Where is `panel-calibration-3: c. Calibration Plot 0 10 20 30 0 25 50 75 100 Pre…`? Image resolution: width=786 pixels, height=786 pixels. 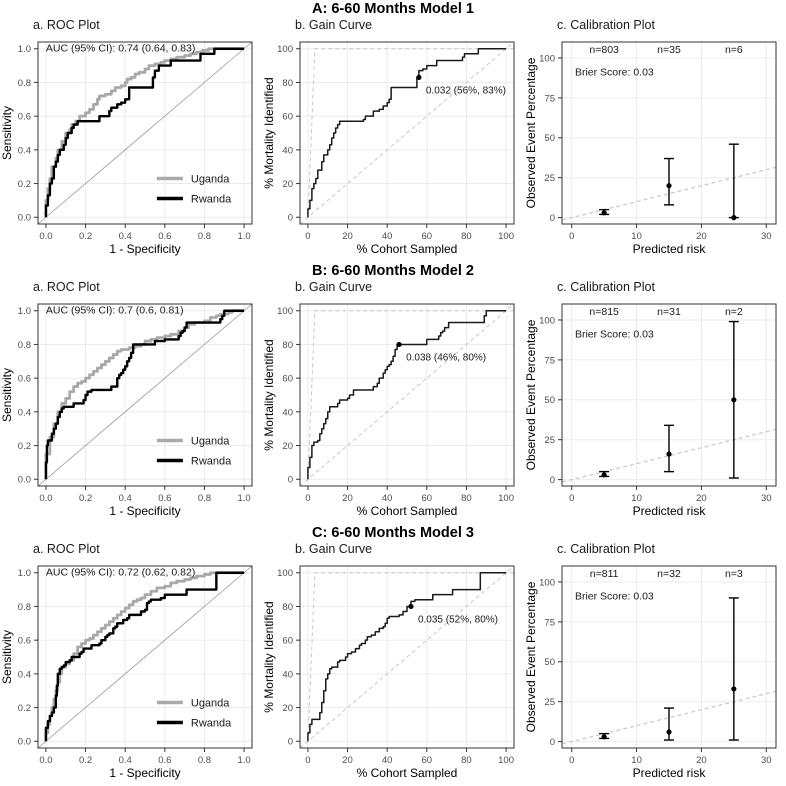
panel-calibration-3: c. Calibration Plot 0 10 20 30 0 25 50 75 100 Pre… is located at coordinates (655, 663).